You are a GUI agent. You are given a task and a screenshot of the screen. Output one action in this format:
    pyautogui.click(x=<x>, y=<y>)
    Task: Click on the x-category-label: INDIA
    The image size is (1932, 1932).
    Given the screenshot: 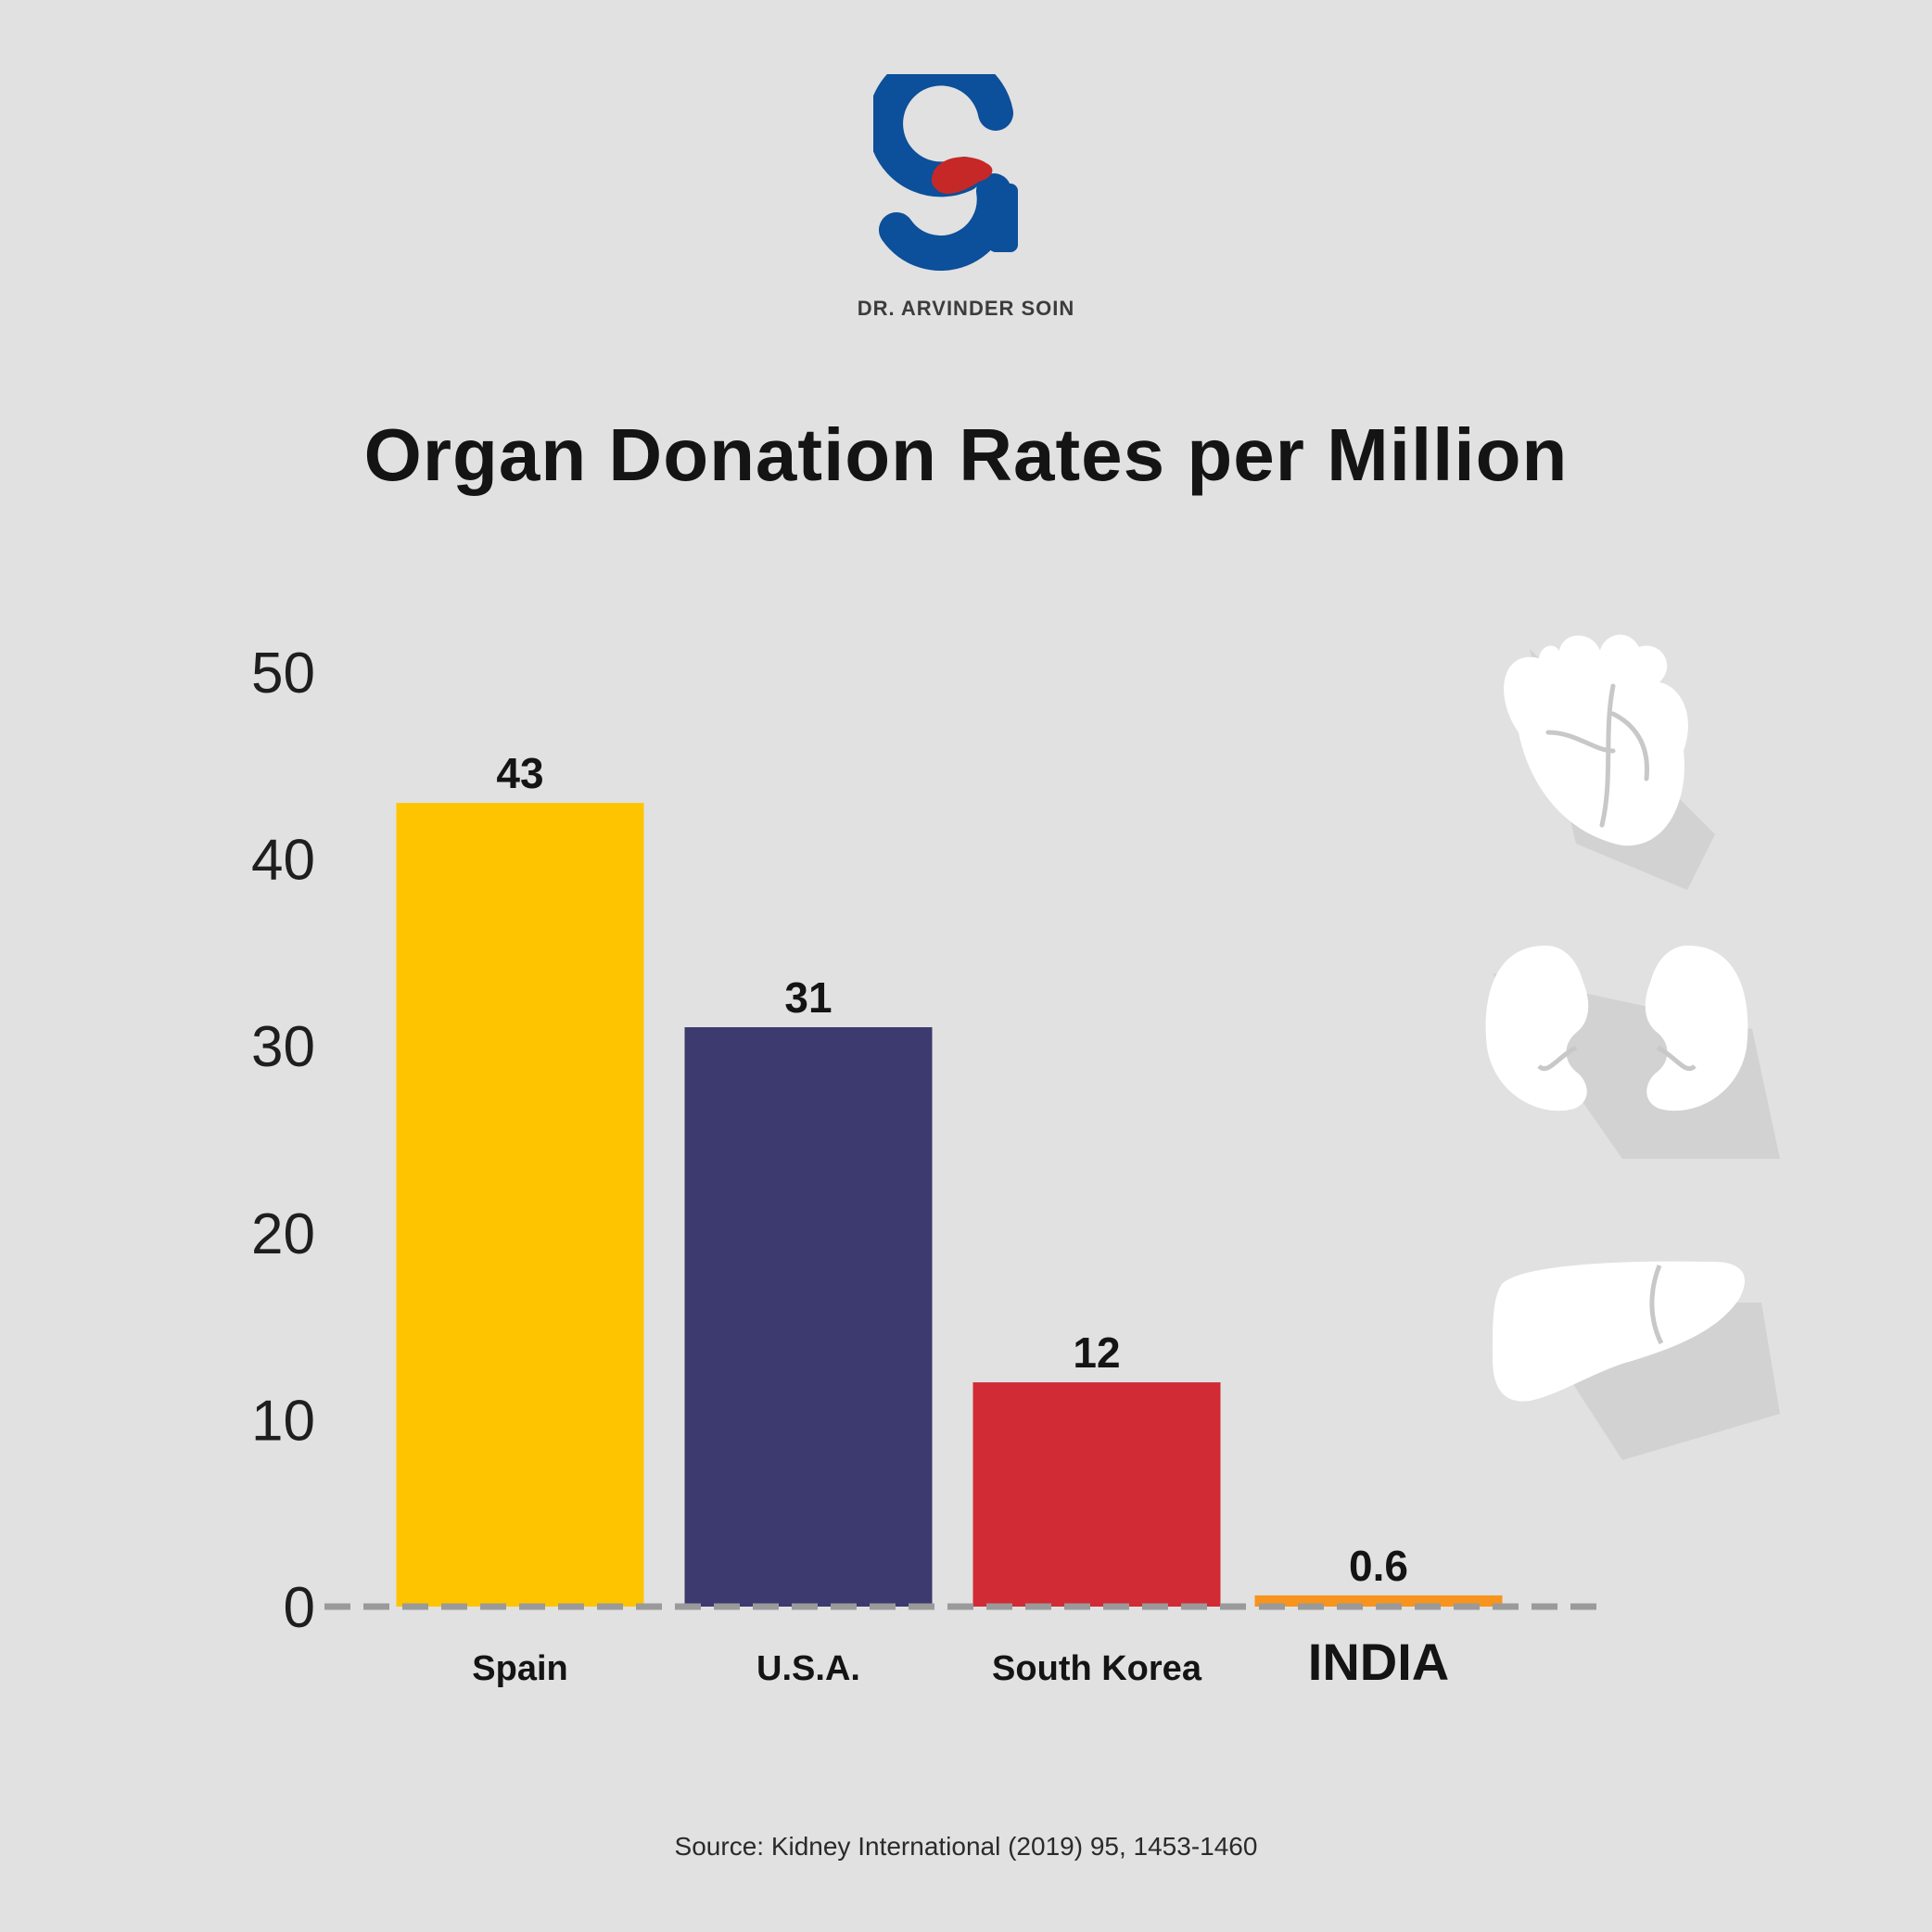 What is the action you would take?
    pyautogui.click(x=1378, y=1662)
    